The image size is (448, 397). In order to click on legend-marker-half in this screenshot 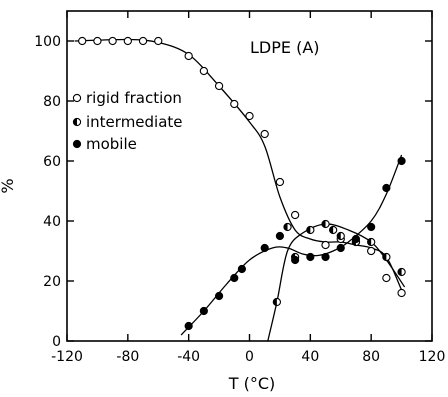, I will do `click(75, 122)`.